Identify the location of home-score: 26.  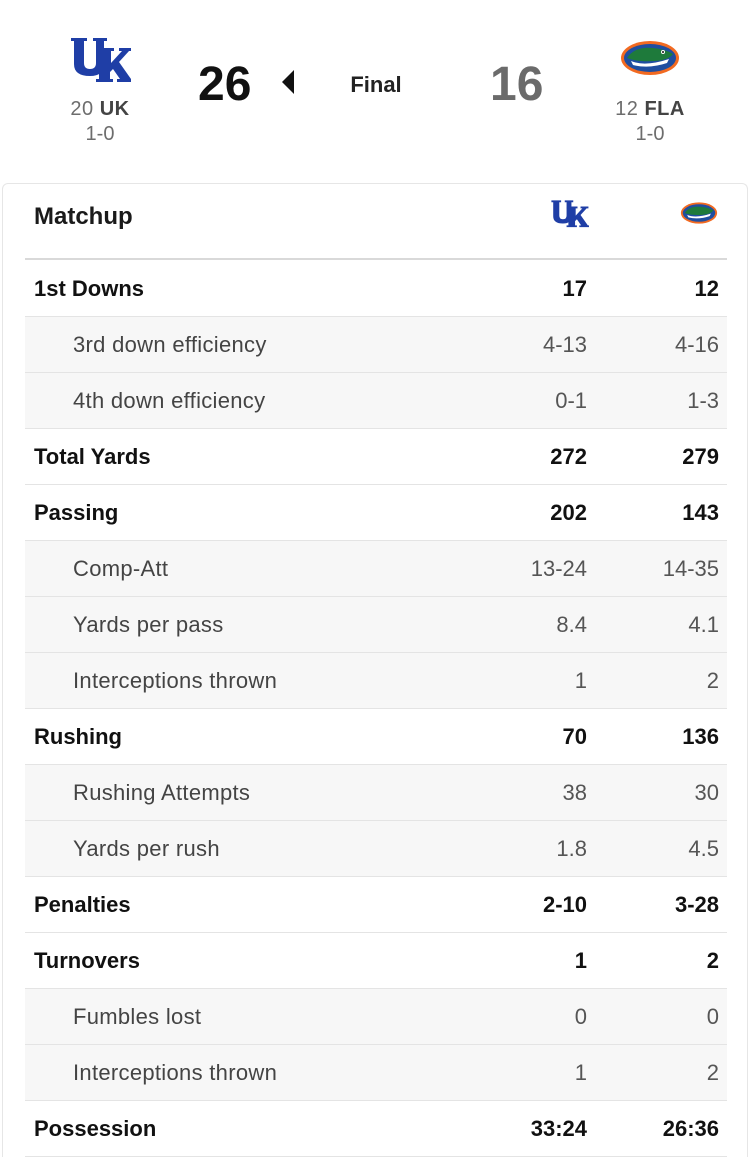
(225, 84).